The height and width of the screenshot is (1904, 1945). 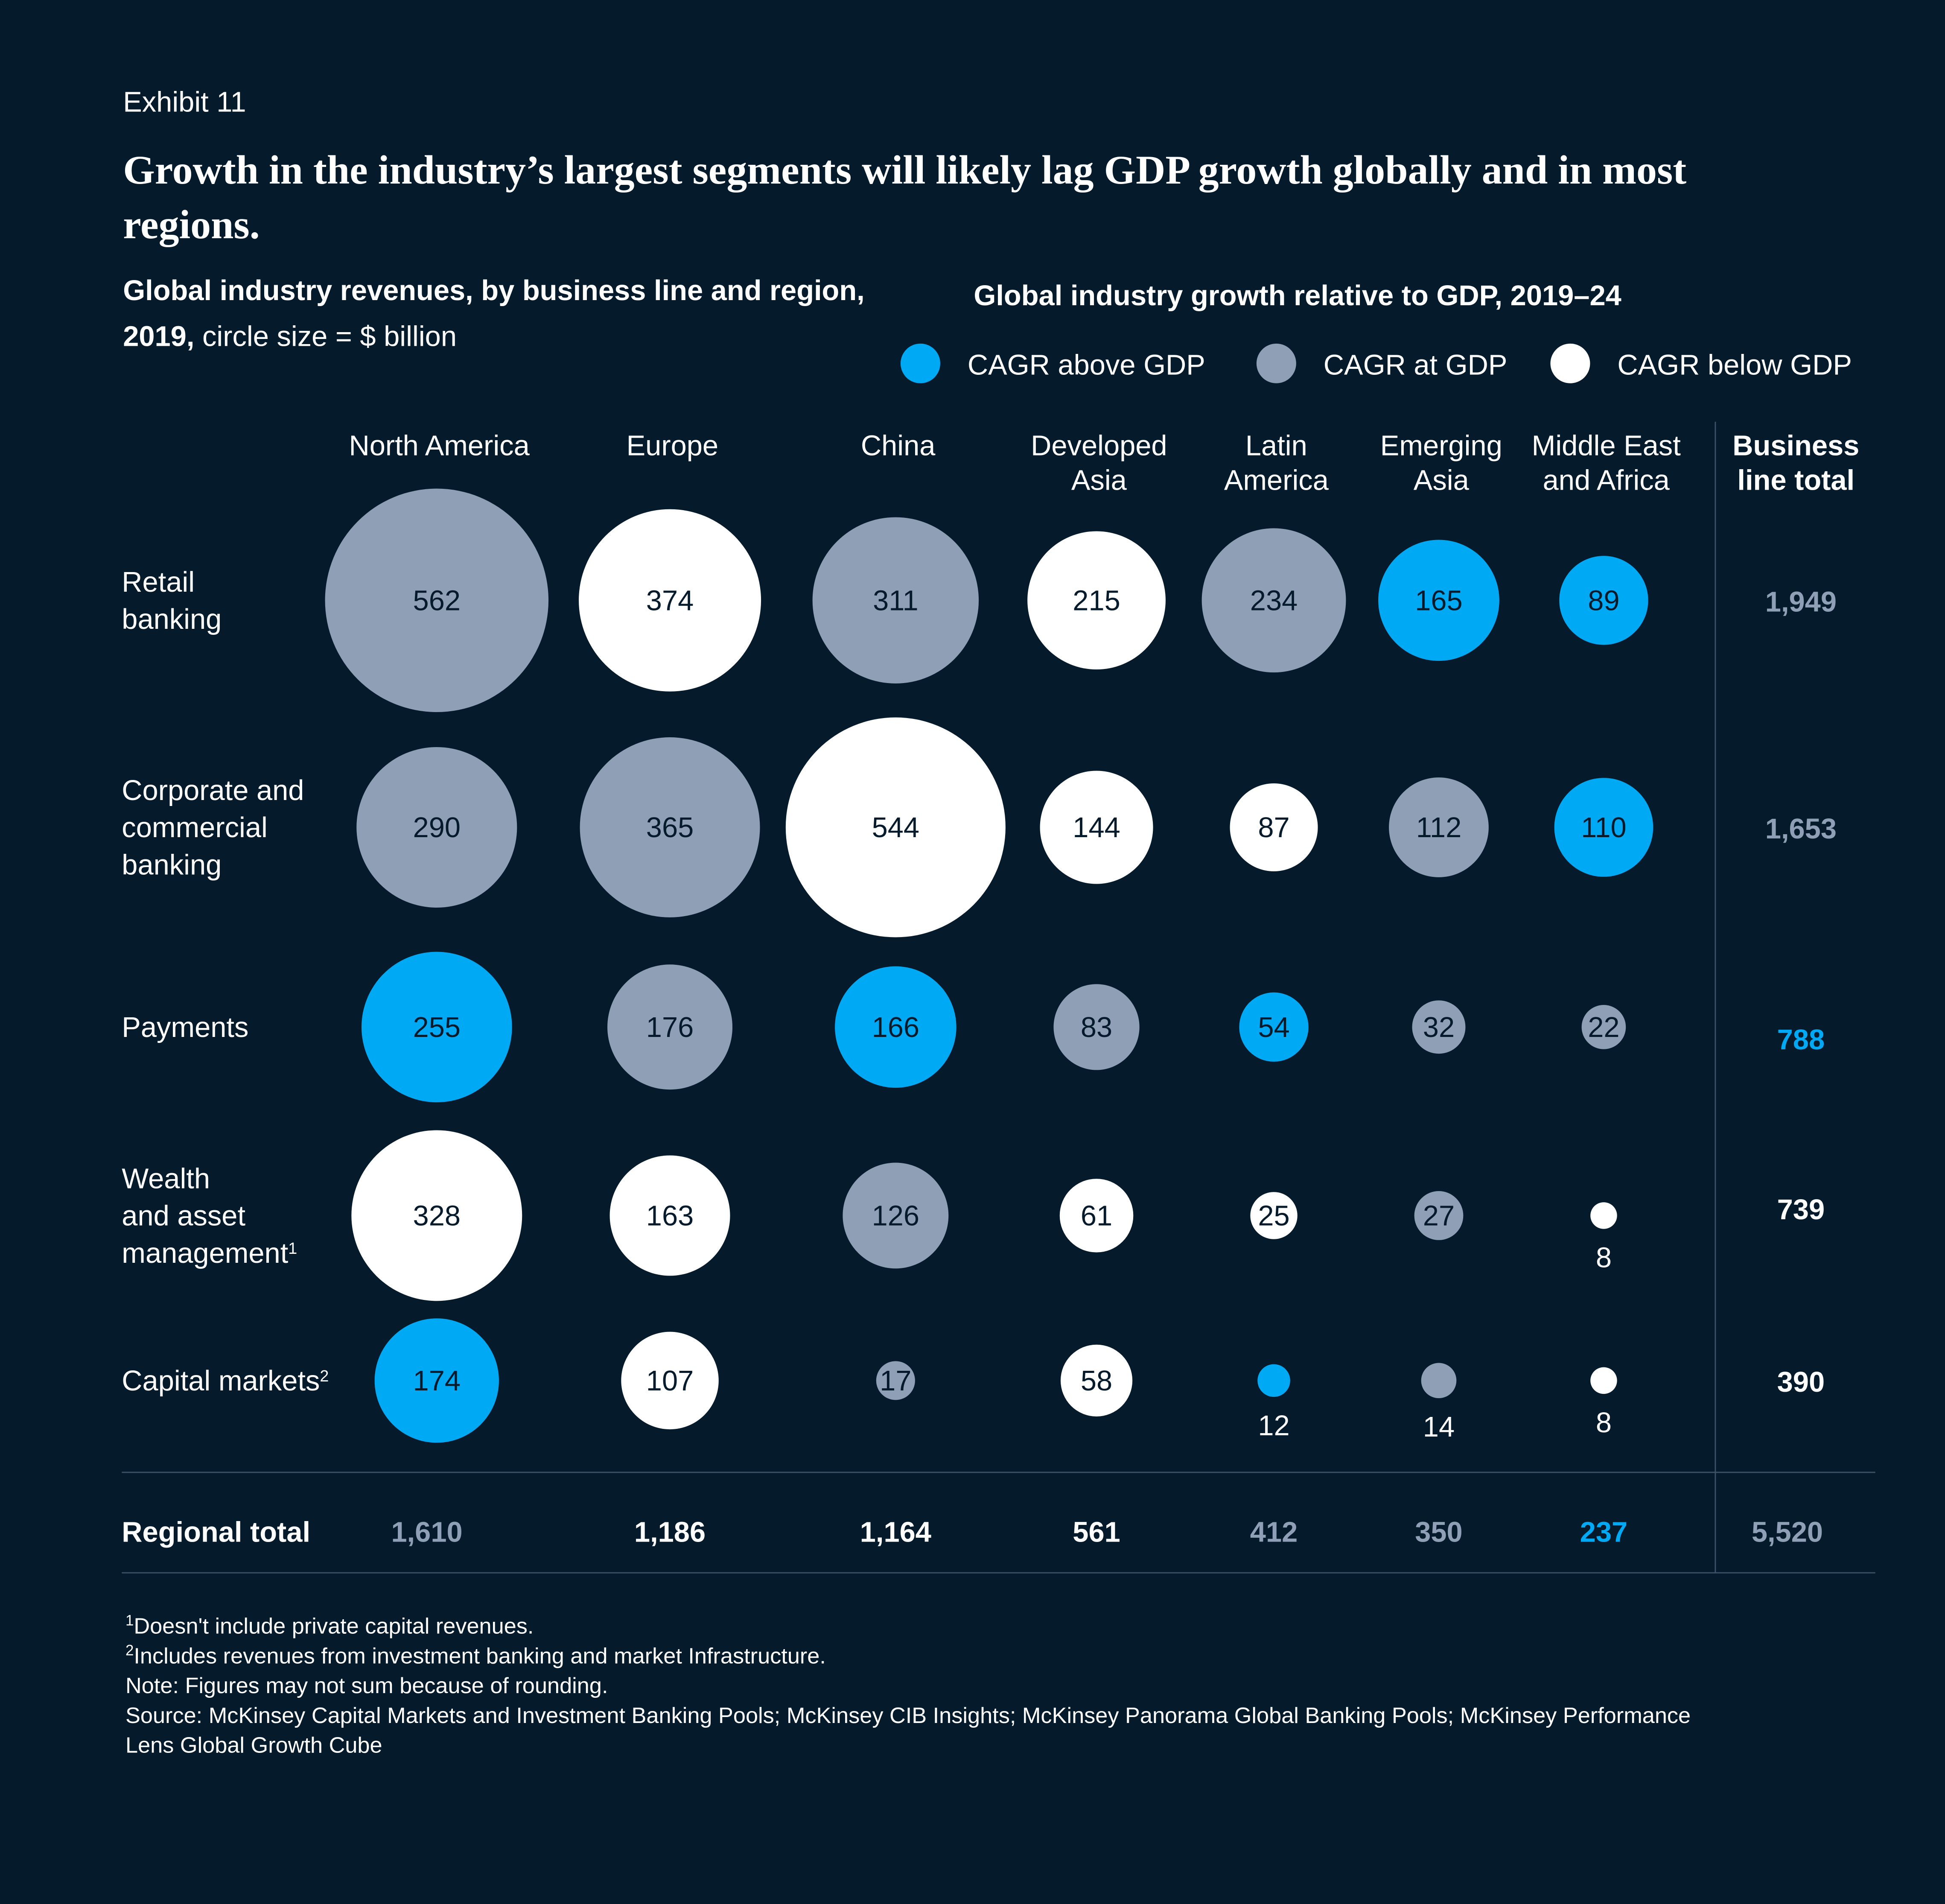 What do you see at coordinates (673, 445) in the screenshot?
I see `column-header: Europe` at bounding box center [673, 445].